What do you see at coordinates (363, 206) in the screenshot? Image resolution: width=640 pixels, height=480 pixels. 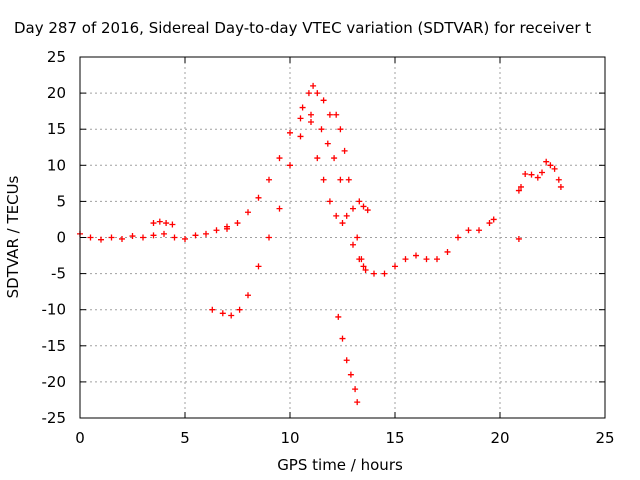 I see `series-cluster-13.5h` at bounding box center [363, 206].